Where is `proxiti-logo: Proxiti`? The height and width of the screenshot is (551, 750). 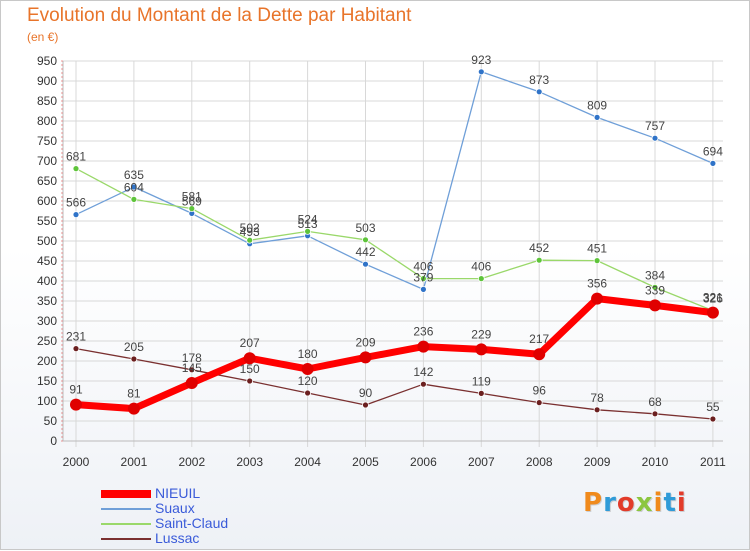 proxiti-logo: Proxiti is located at coordinates (635, 503).